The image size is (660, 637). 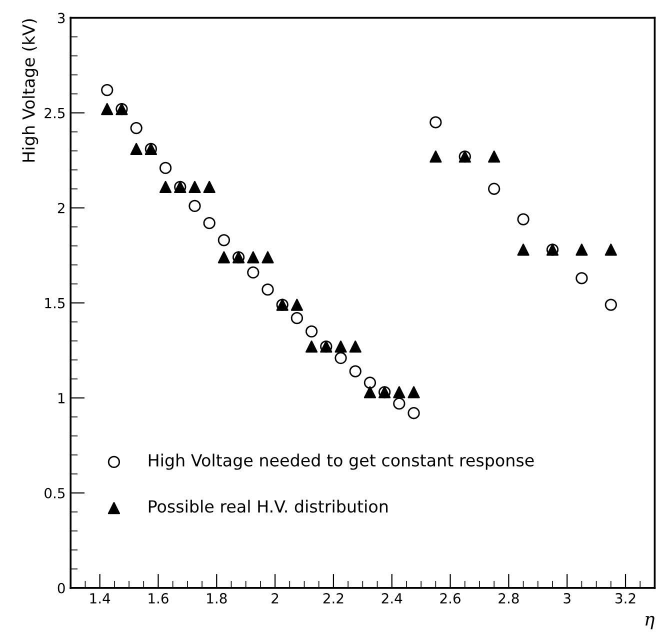 What do you see at coordinates (61, 588) in the screenshot?
I see `y-tick-label: 0` at bounding box center [61, 588].